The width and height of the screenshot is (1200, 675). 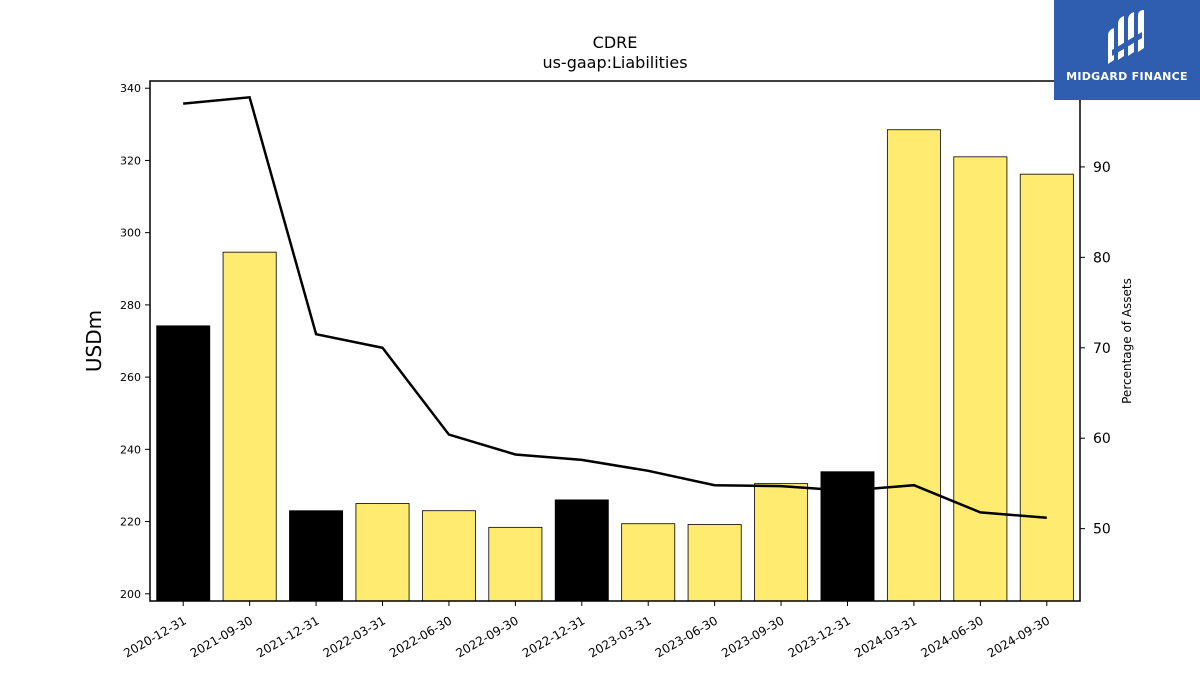 I want to click on y-tick-label: 280, so click(x=130, y=305).